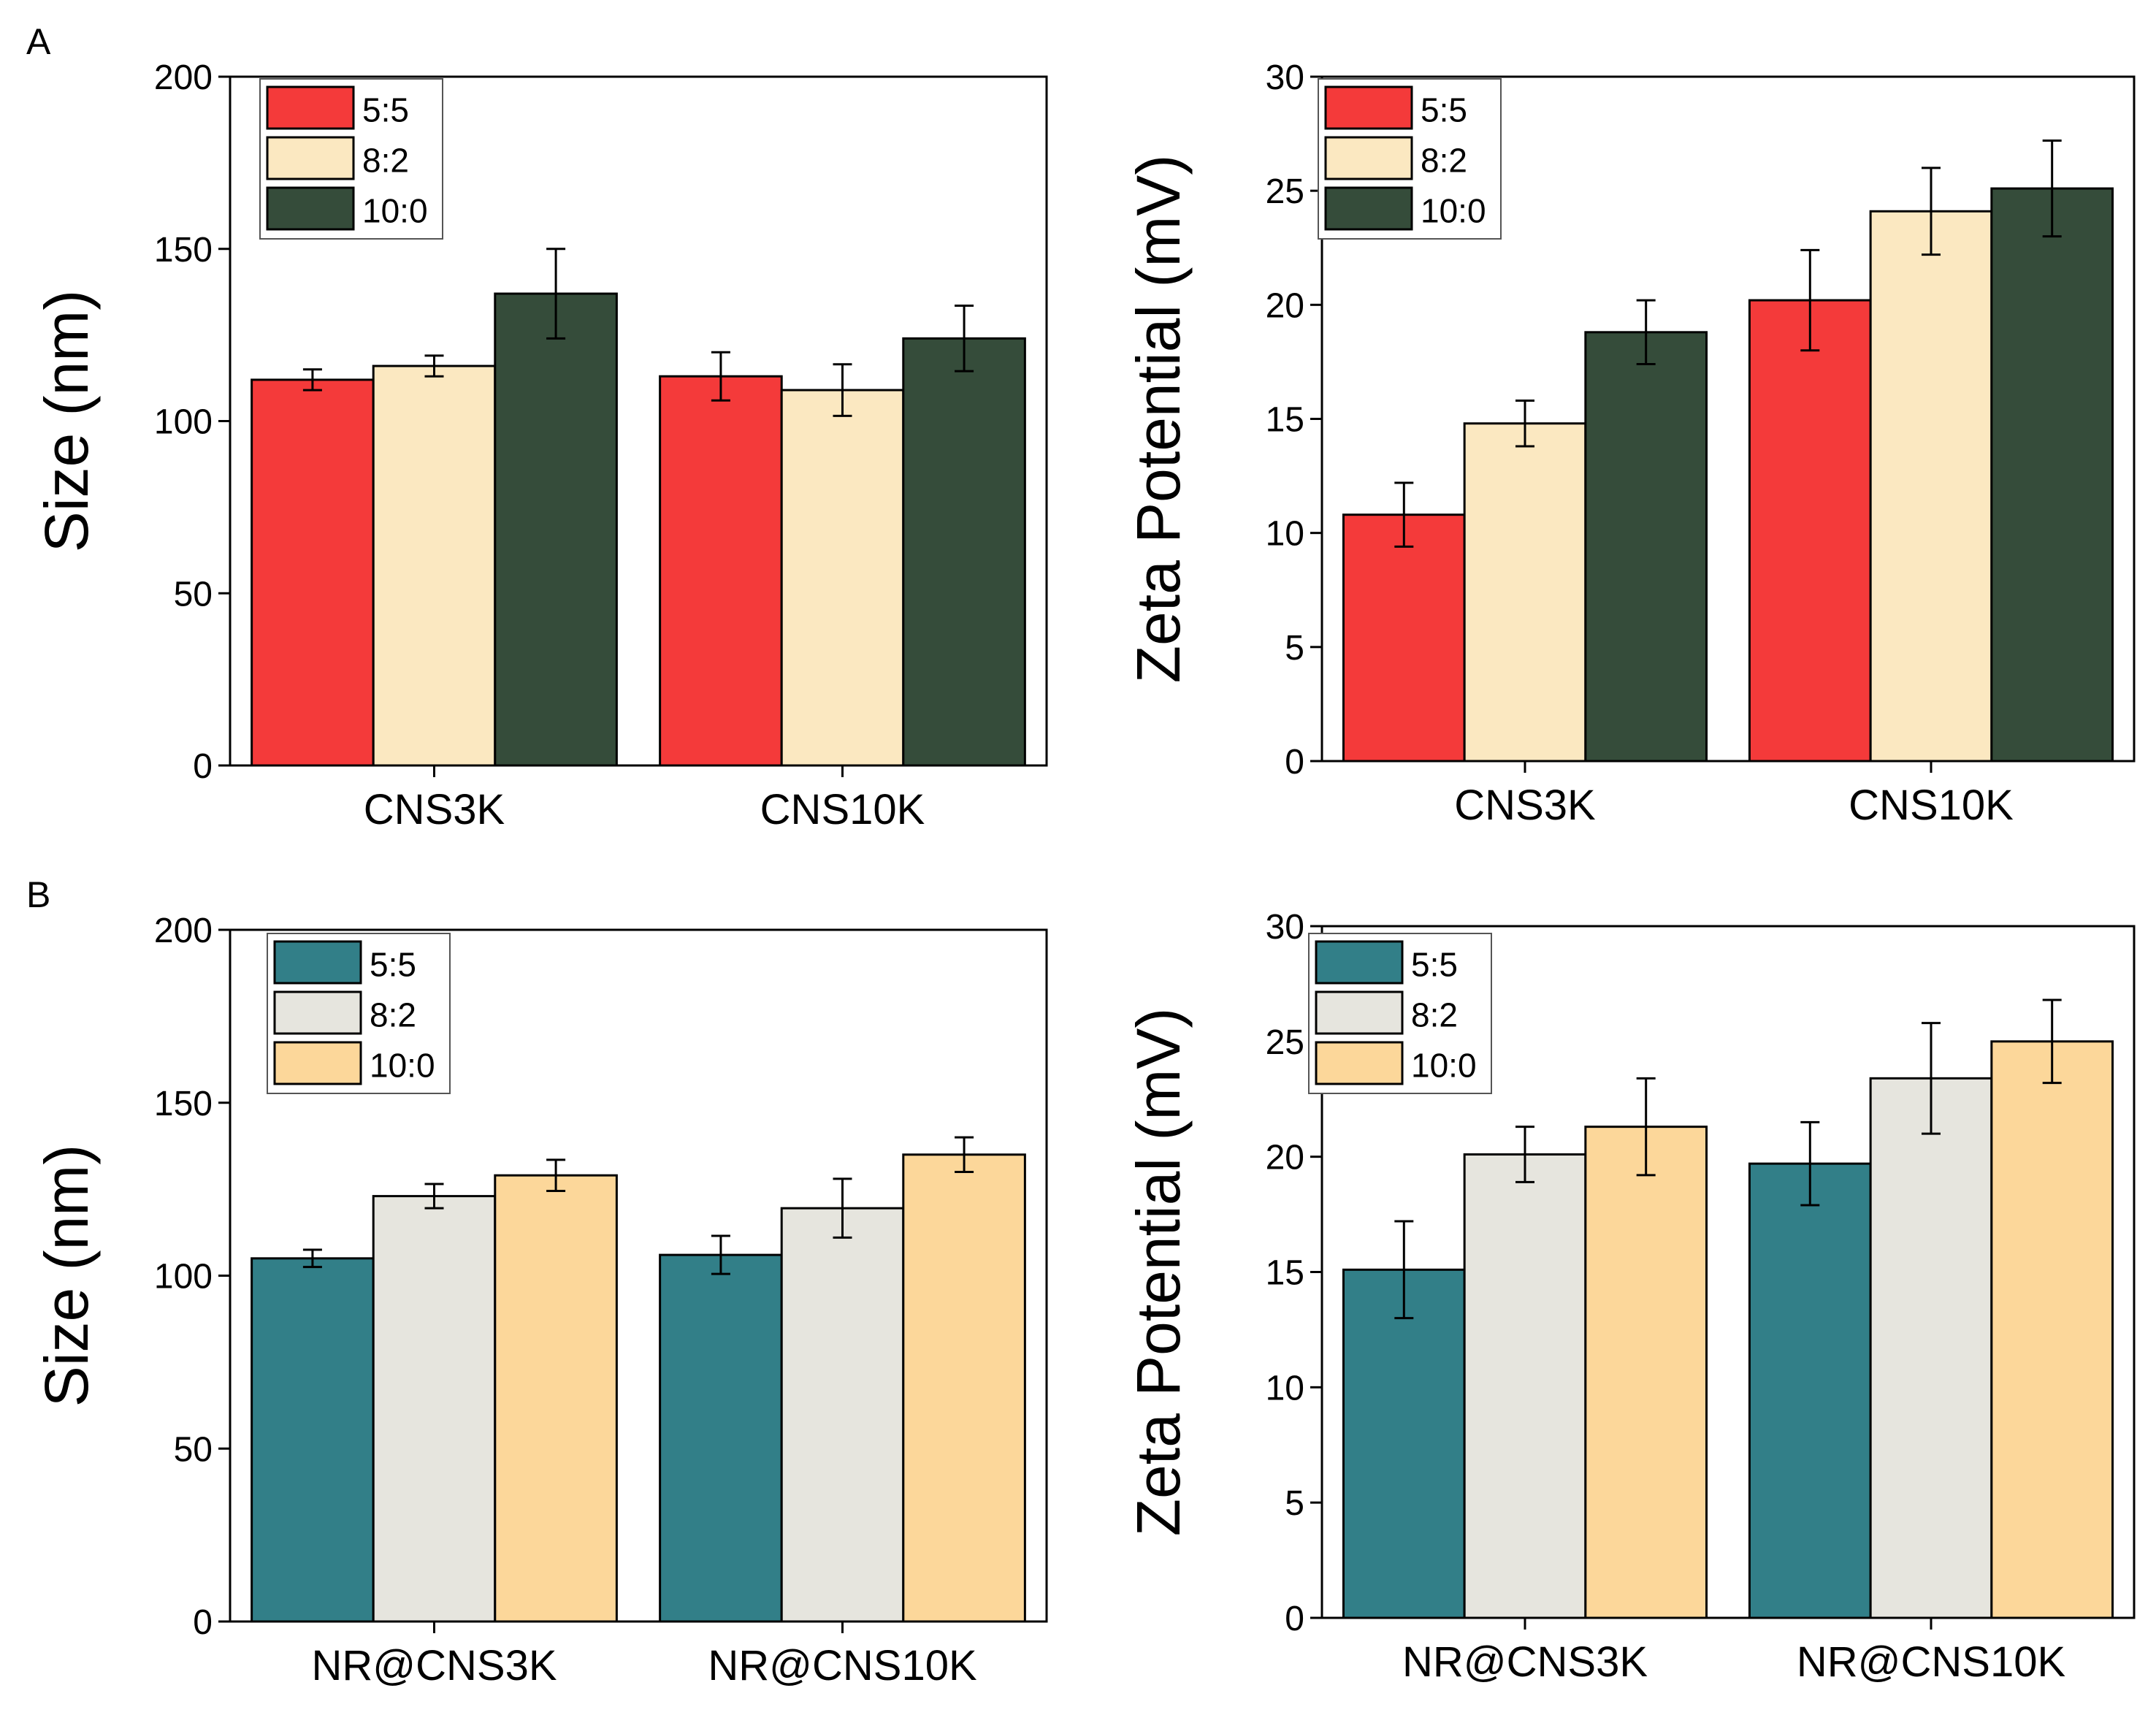  What do you see at coordinates (38, 894) in the screenshot?
I see `panel-label-b: B` at bounding box center [38, 894].